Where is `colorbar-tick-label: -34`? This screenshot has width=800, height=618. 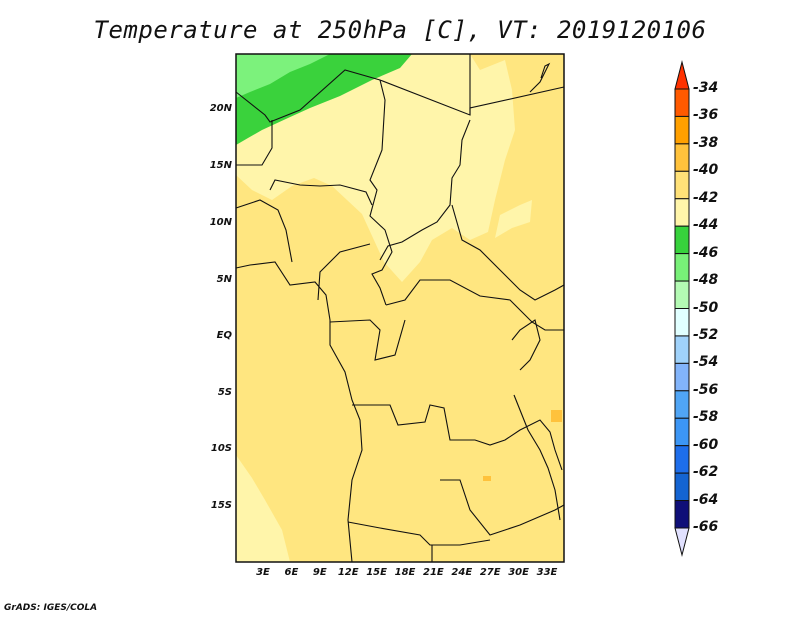
colorbar-tick-label: -34 is located at coordinates (706, 88).